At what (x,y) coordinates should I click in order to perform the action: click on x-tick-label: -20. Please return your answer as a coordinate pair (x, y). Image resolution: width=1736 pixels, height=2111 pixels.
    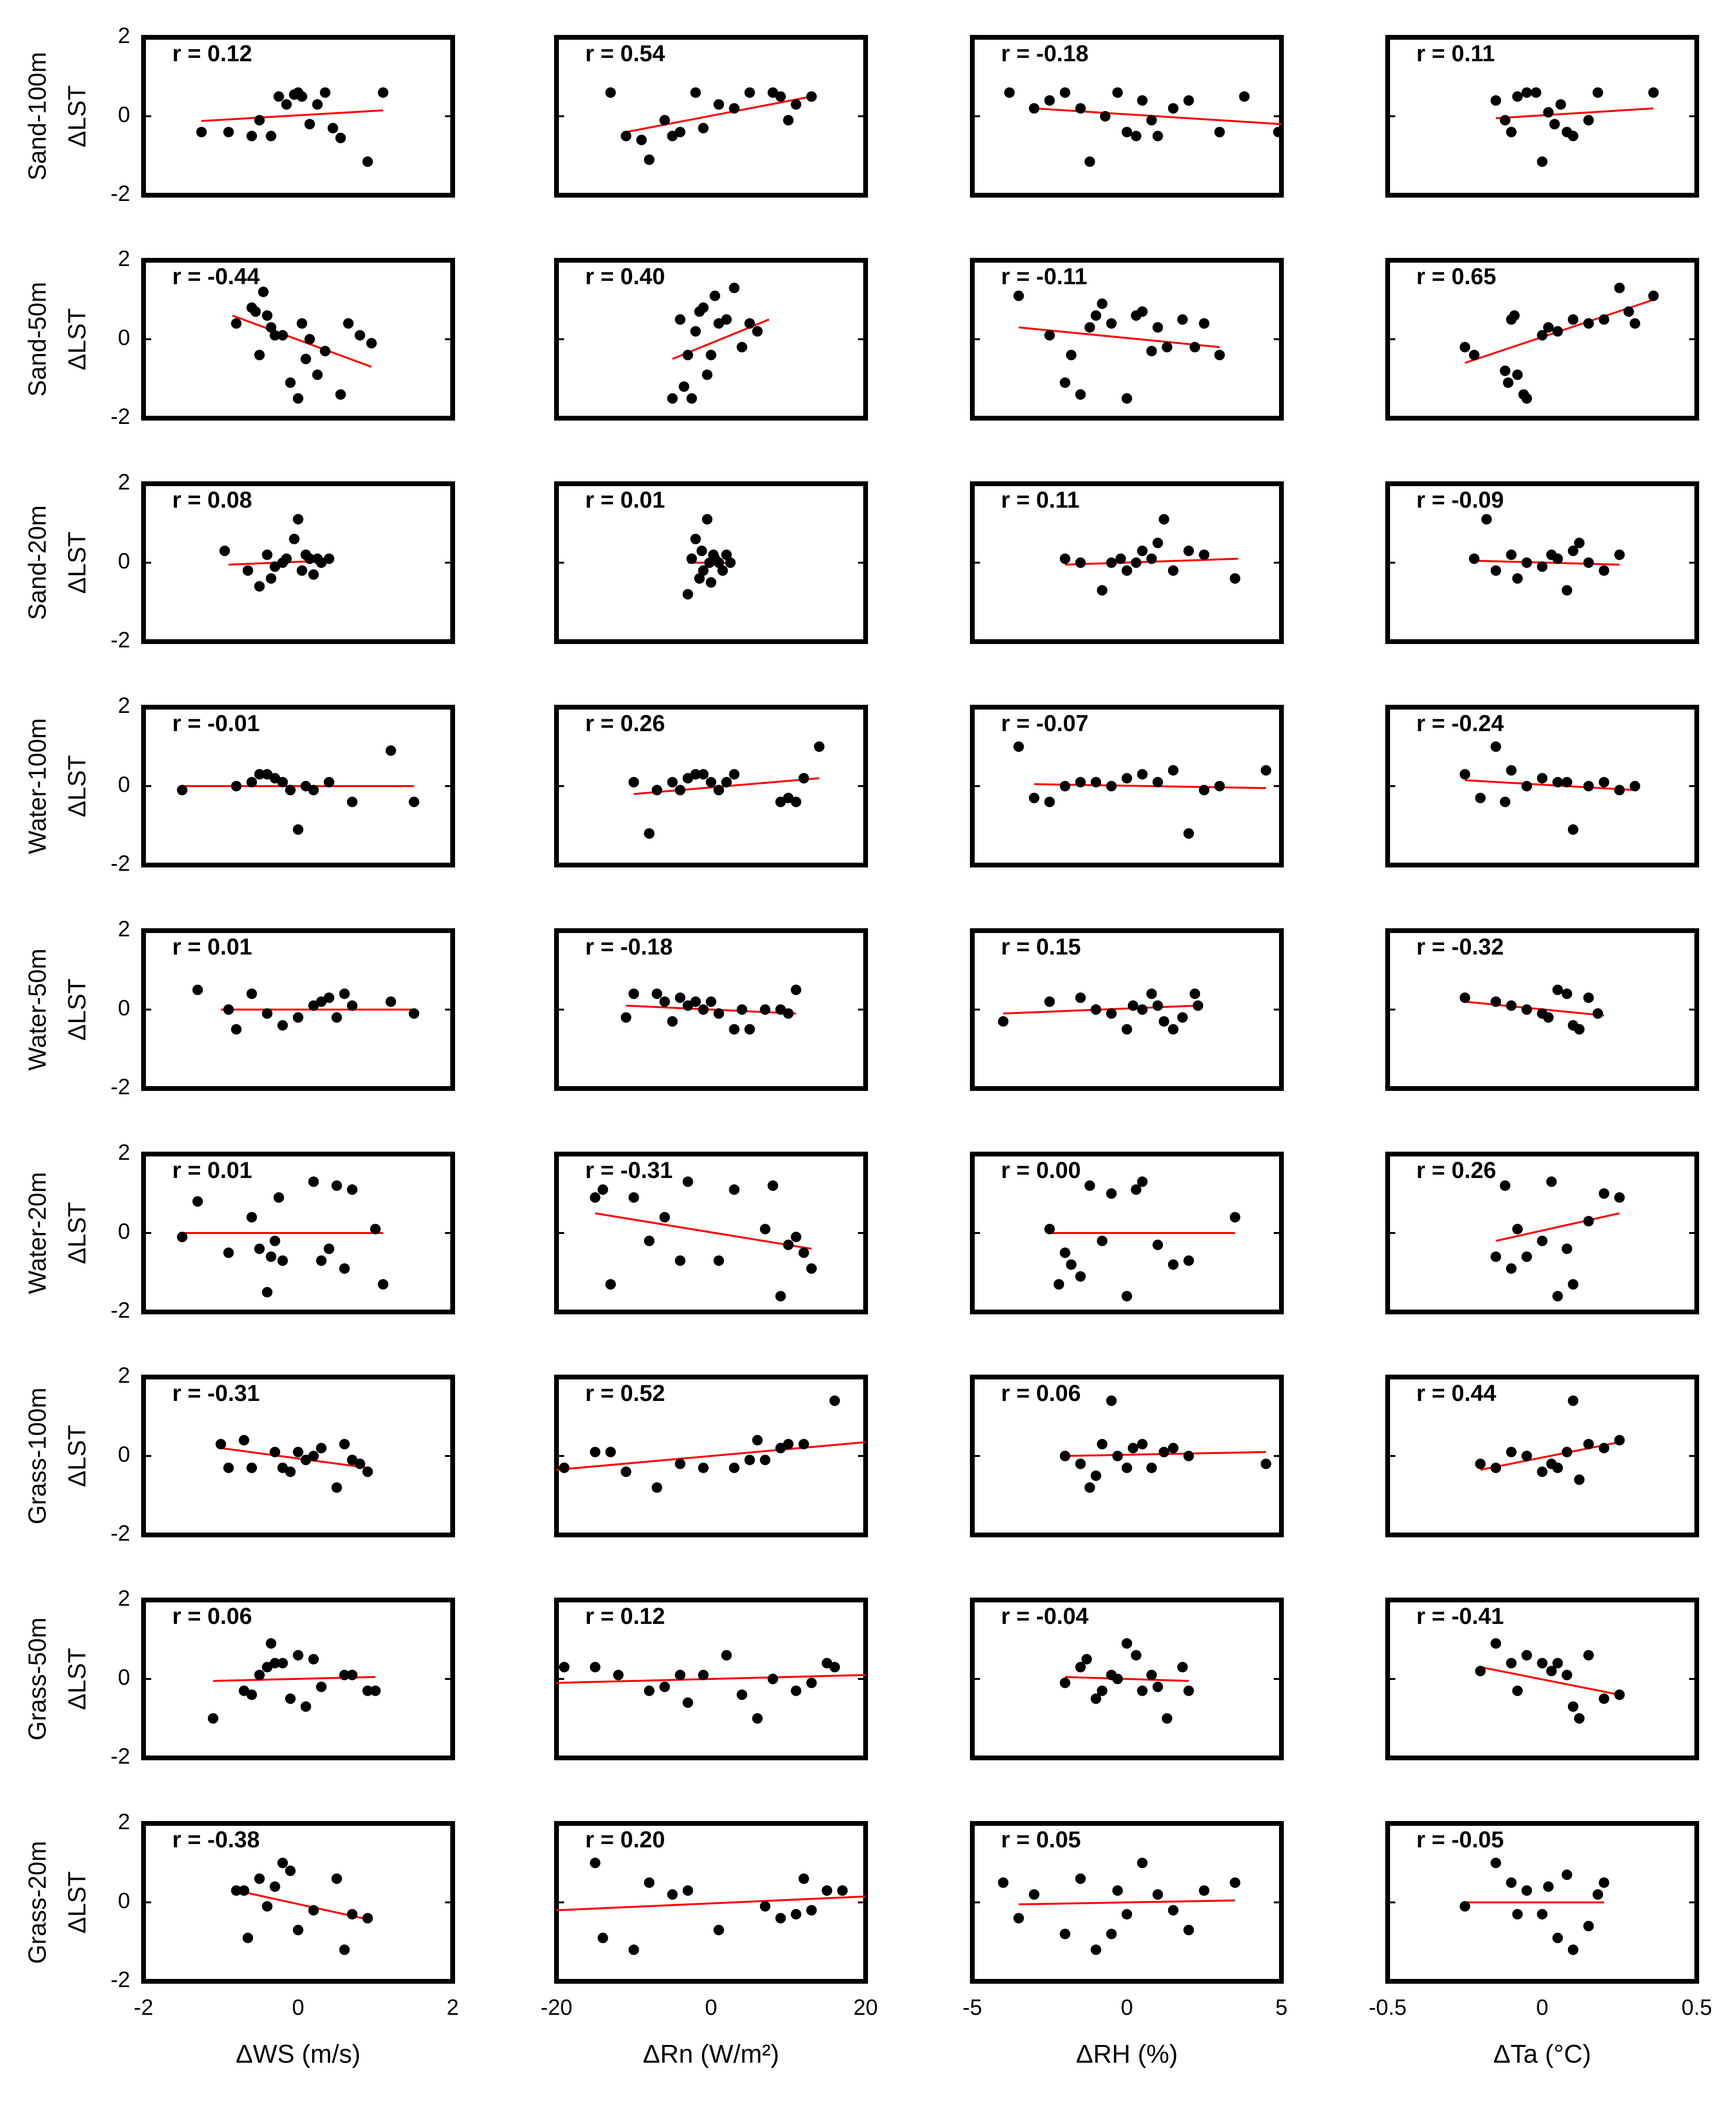
    Looking at the image, I should click on (556, 2007).